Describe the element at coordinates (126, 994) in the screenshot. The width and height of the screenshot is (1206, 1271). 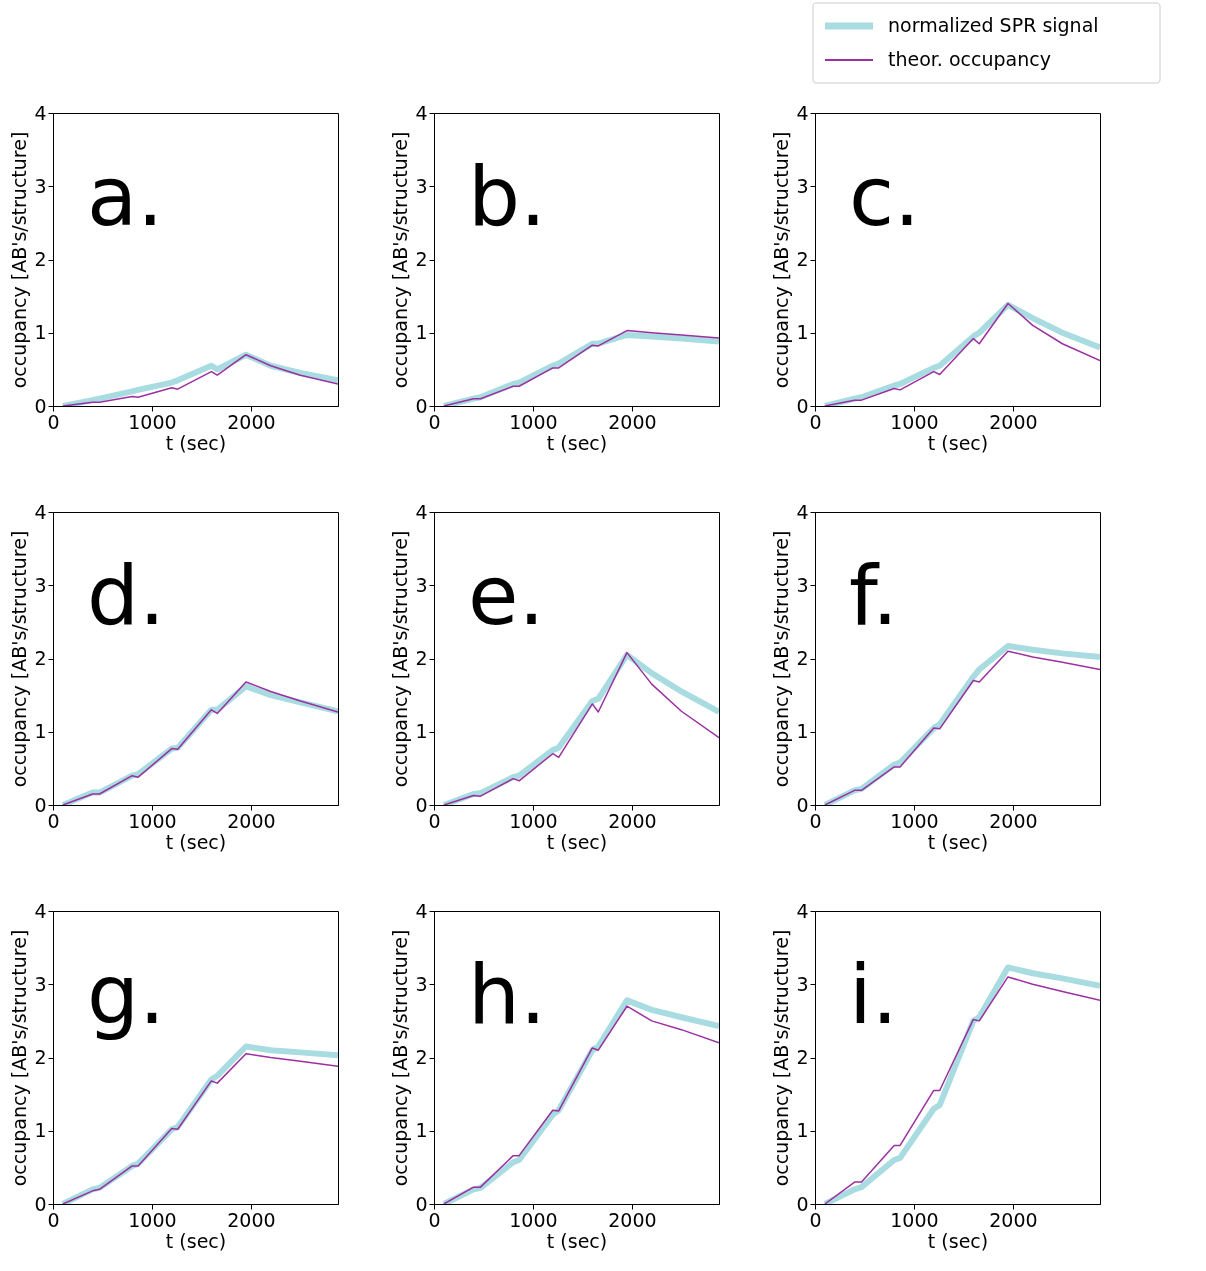
I see `annotation: g.` at that location.